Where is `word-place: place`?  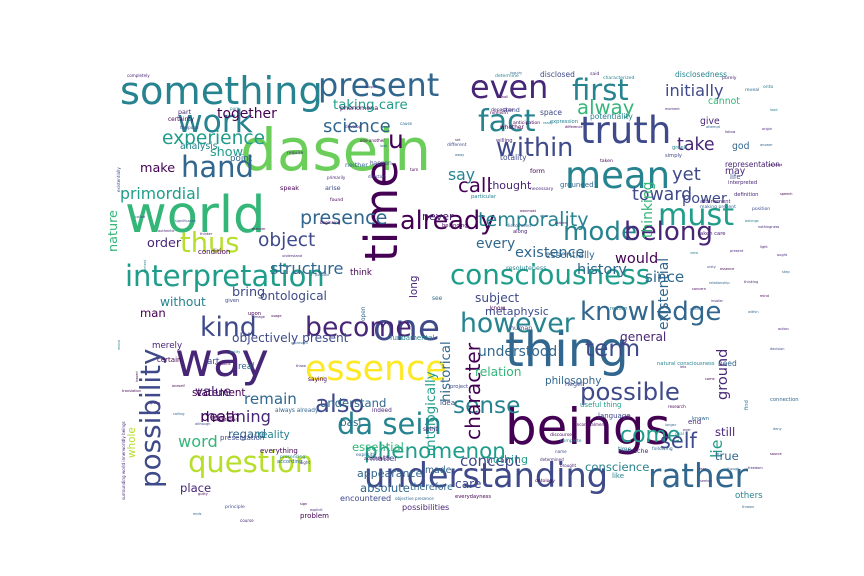 word-place: place is located at coordinates (195, 488).